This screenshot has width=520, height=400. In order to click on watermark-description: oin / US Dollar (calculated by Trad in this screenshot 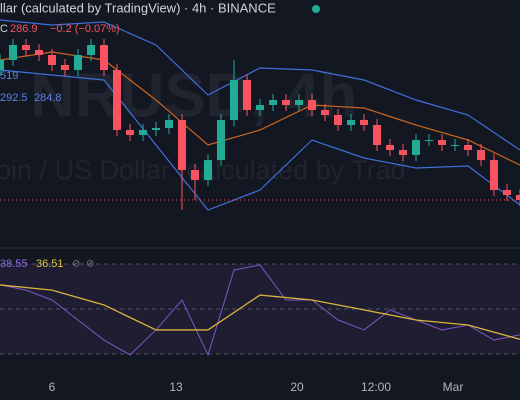, I will do `click(203, 170)`.